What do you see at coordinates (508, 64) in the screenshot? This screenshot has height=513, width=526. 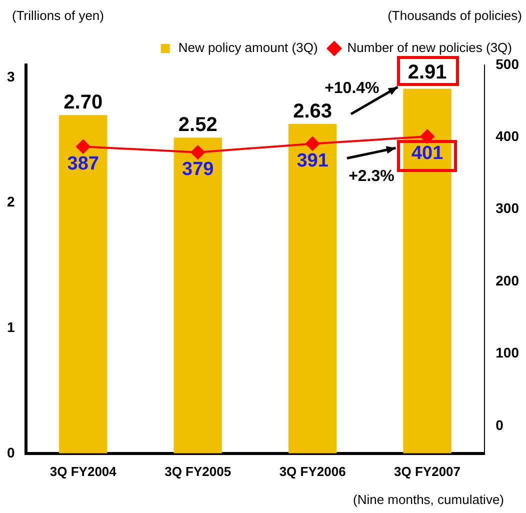 I see `y2-tick-label: 500` at bounding box center [508, 64].